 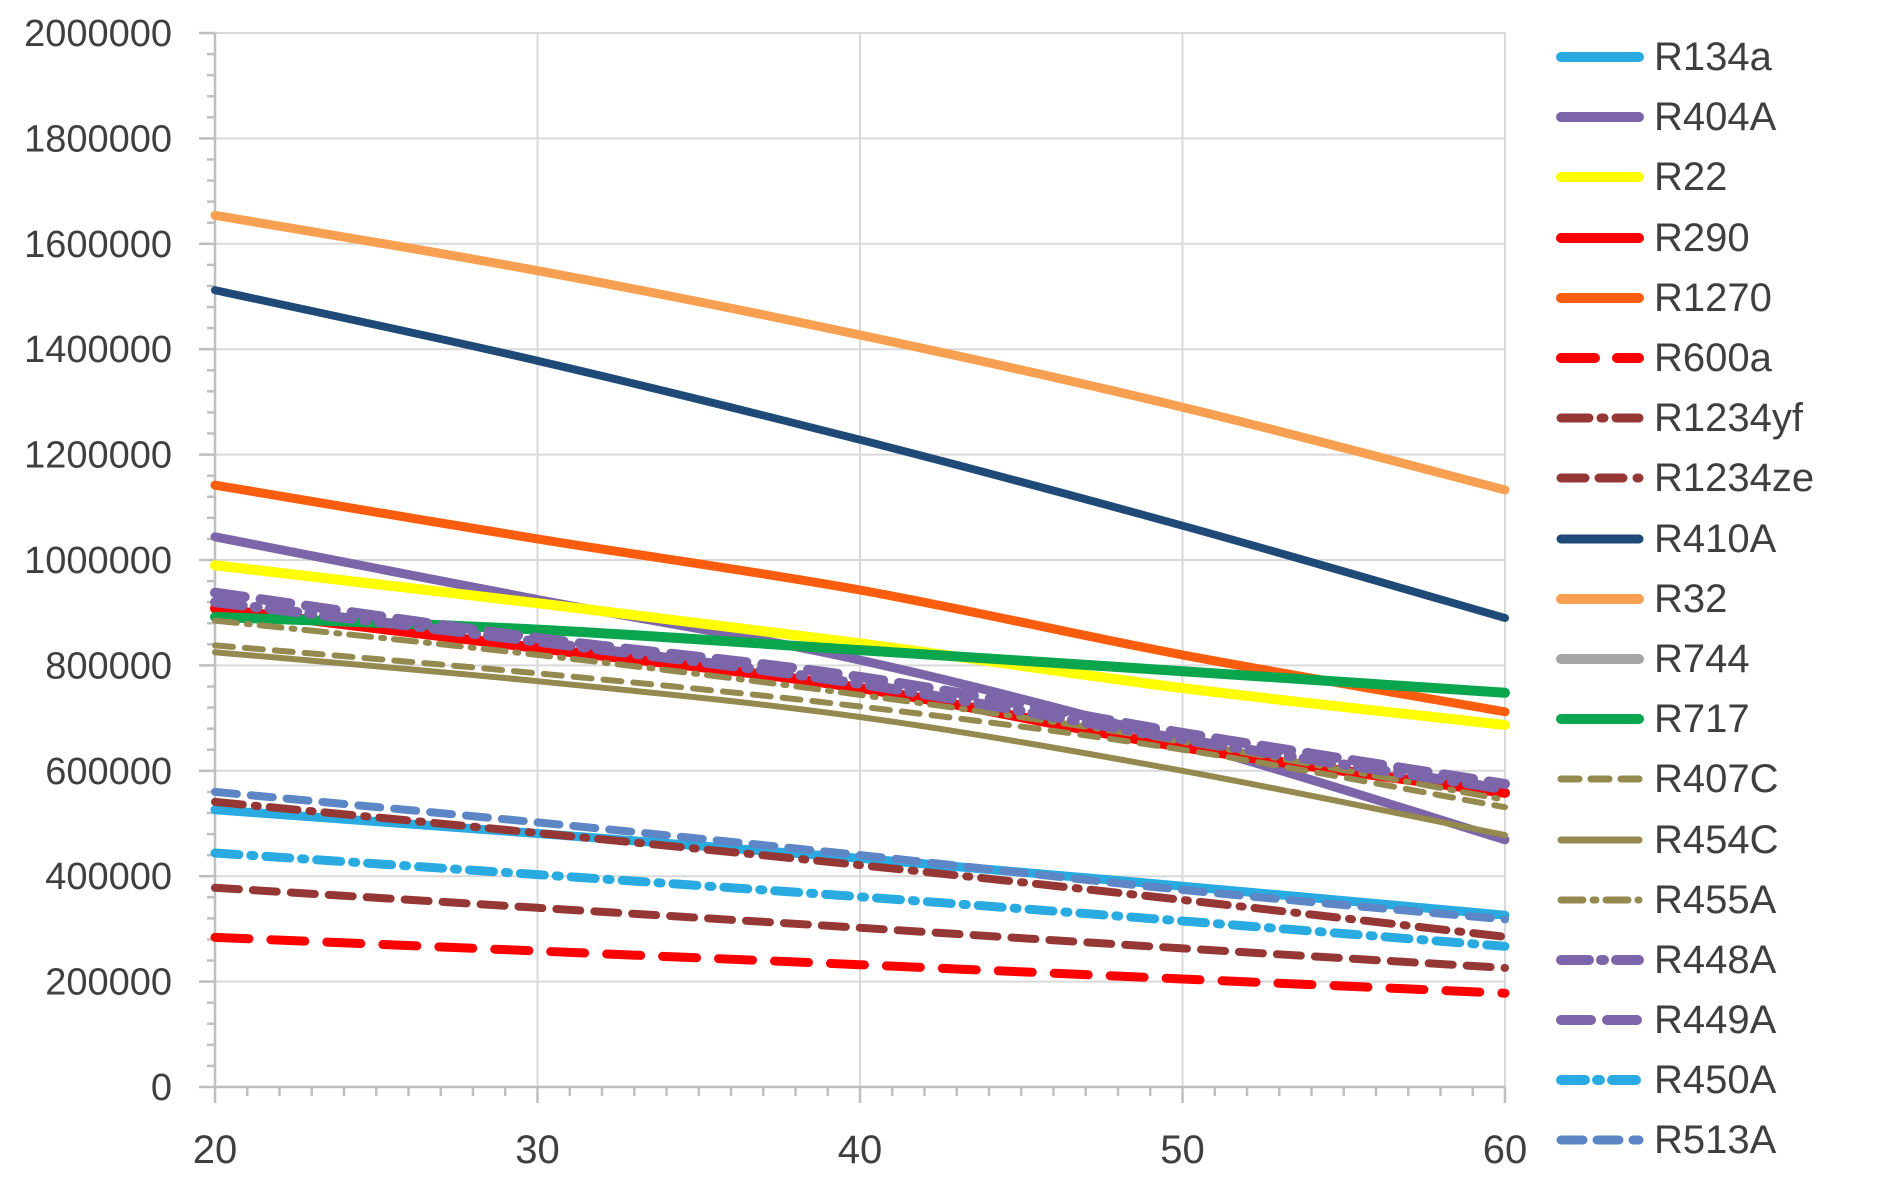 I want to click on legend-label: R1234ze, so click(x=1734, y=478).